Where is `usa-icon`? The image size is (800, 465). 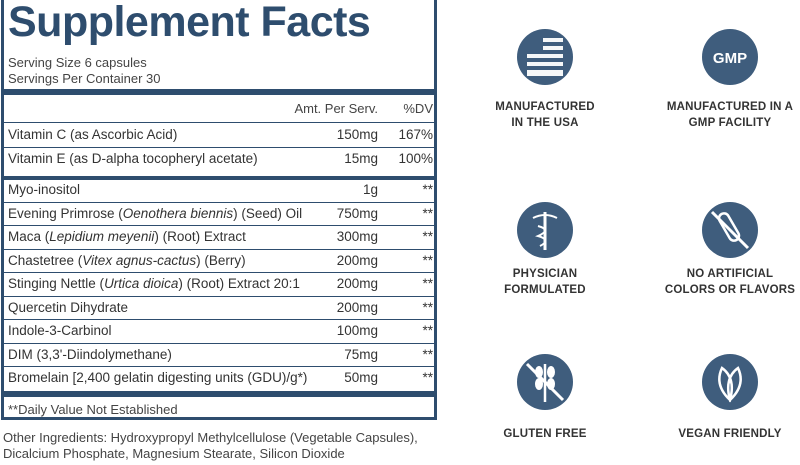 usa-icon is located at coordinates (545, 57).